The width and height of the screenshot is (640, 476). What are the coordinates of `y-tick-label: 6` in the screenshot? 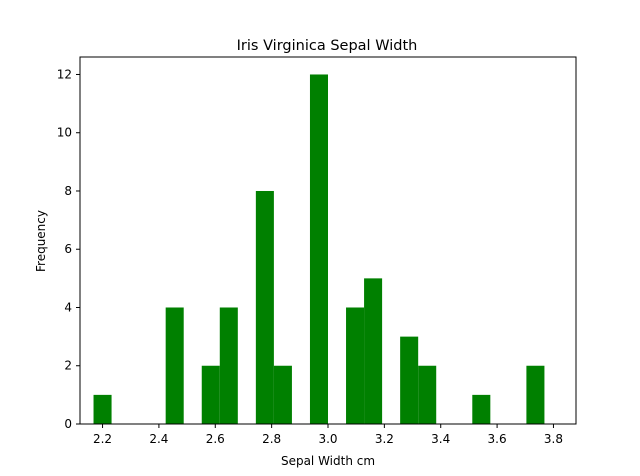 It's located at (68, 249).